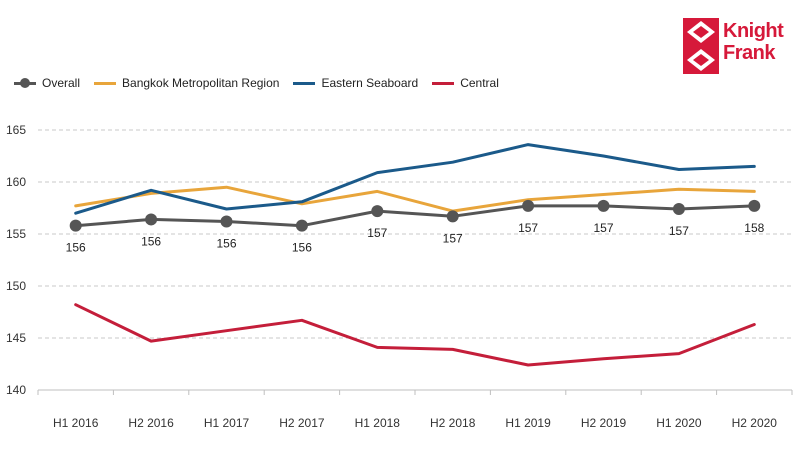 Image resolution: width=800 pixels, height=450 pixels. What do you see at coordinates (61, 83) in the screenshot?
I see `legend-label: Overall` at bounding box center [61, 83].